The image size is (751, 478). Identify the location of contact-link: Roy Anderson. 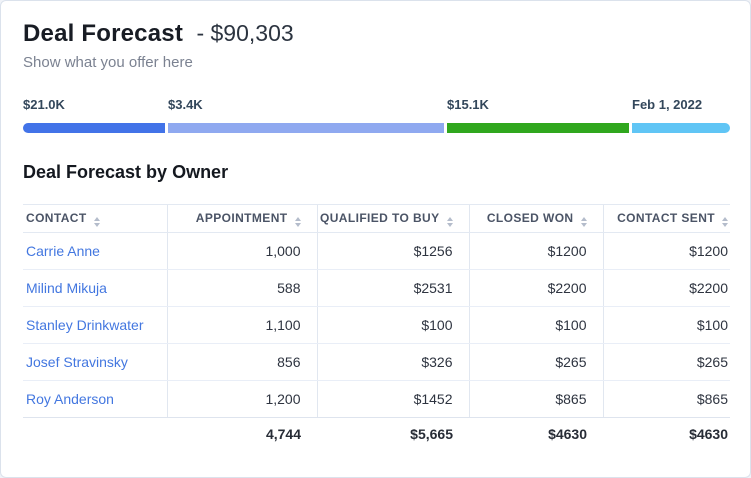
(70, 399).